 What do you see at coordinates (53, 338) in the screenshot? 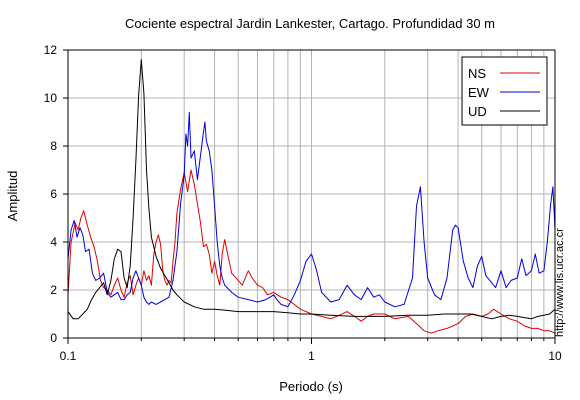
I see `y-tick-label: 0` at bounding box center [53, 338].